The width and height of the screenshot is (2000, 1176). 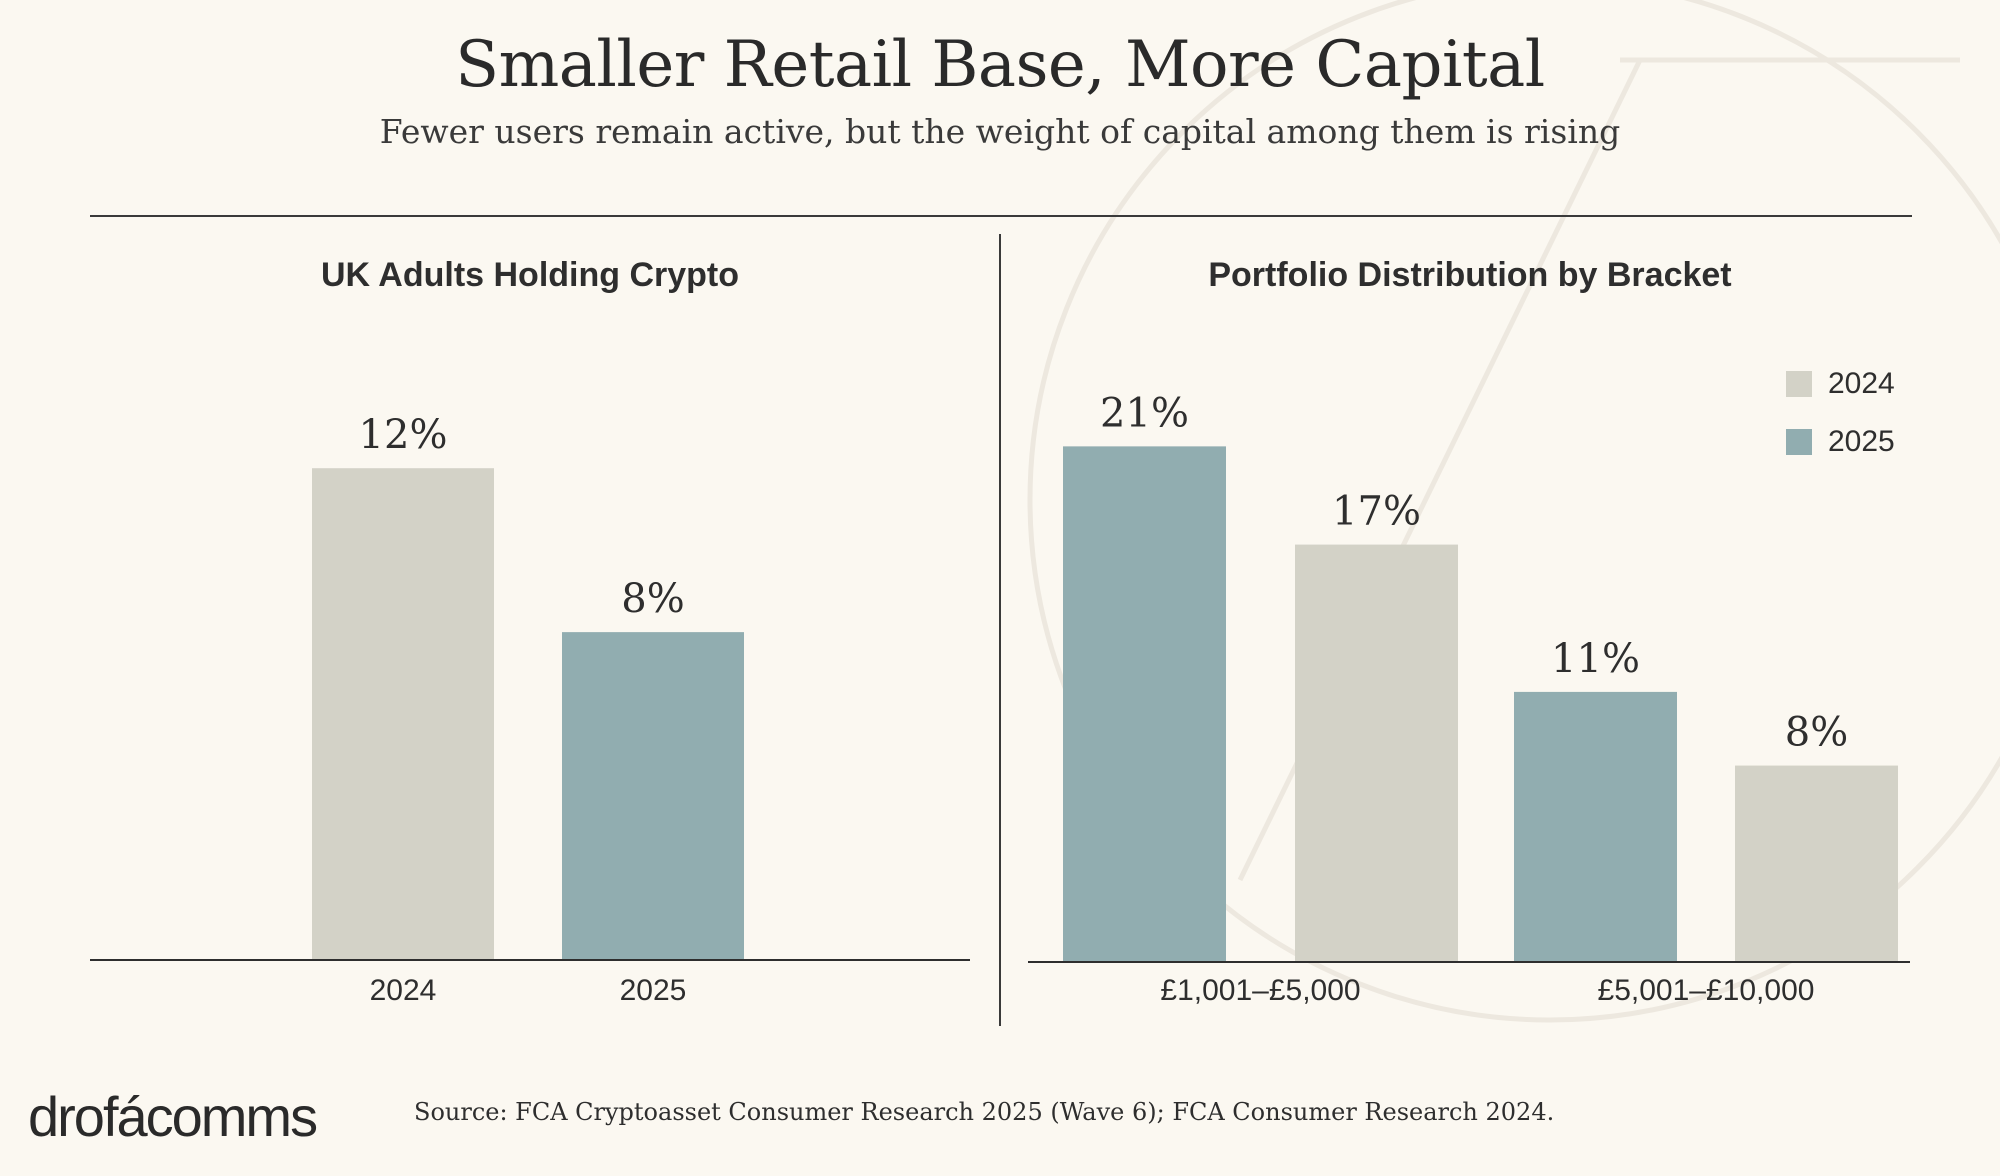 I want to click on x-group-label-2: £5,001–£10,000, so click(x=1706, y=990).